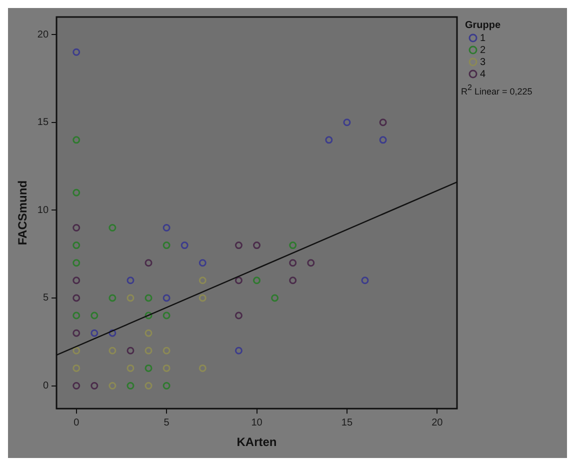 The height and width of the screenshot is (466, 575). Describe the element at coordinates (77, 422) in the screenshot. I see `x-tick-label: 0` at that location.